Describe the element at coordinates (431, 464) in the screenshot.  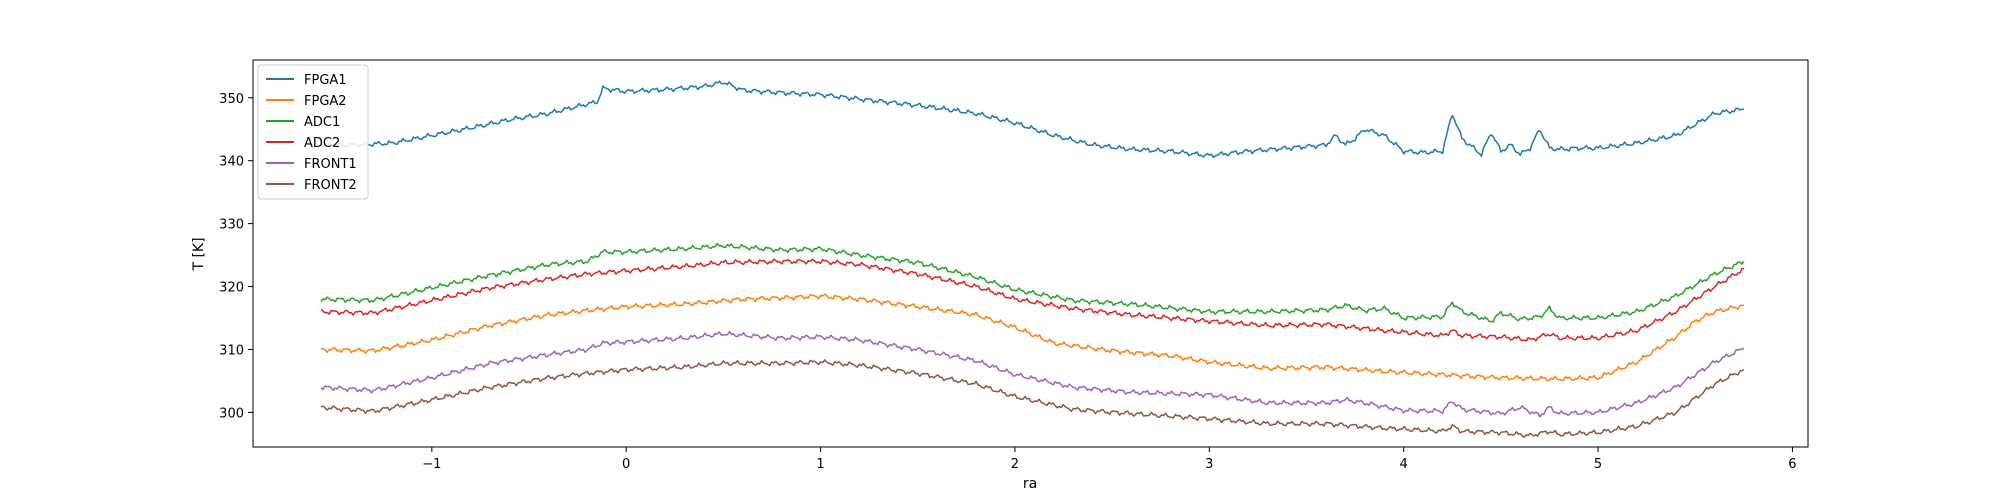
I see `x-tick-label: −1` at that location.